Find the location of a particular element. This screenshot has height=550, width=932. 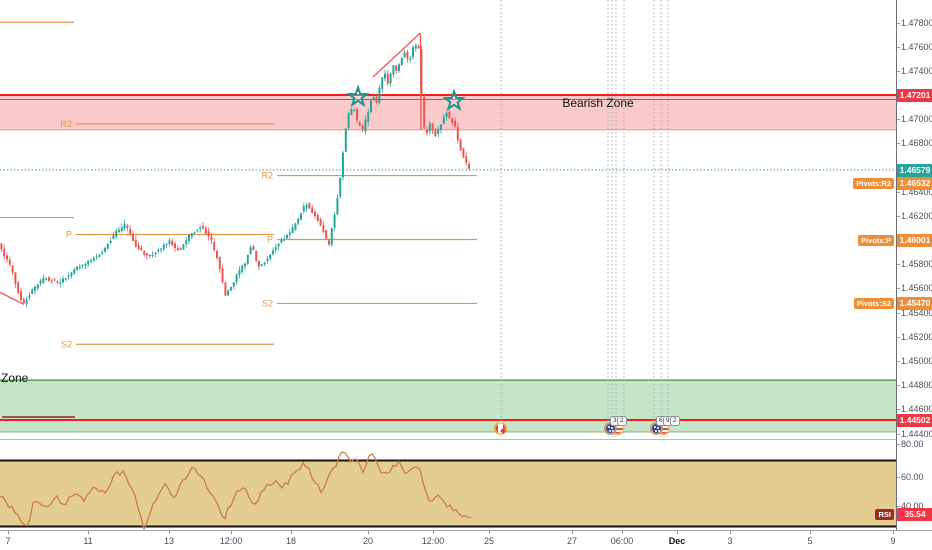

price-badge: 1.44502 is located at coordinates (914, 420).